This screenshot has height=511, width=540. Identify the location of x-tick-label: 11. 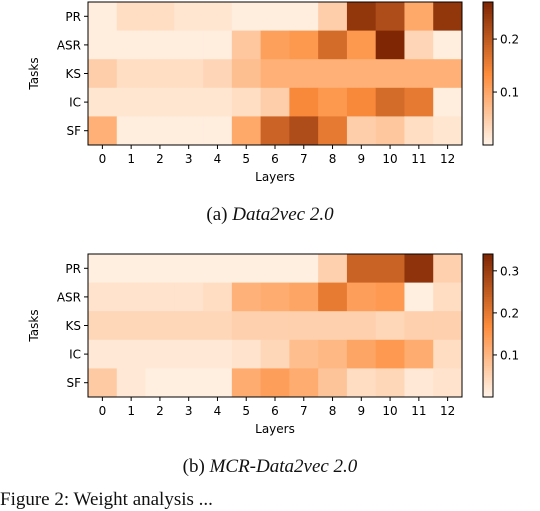
(418, 159).